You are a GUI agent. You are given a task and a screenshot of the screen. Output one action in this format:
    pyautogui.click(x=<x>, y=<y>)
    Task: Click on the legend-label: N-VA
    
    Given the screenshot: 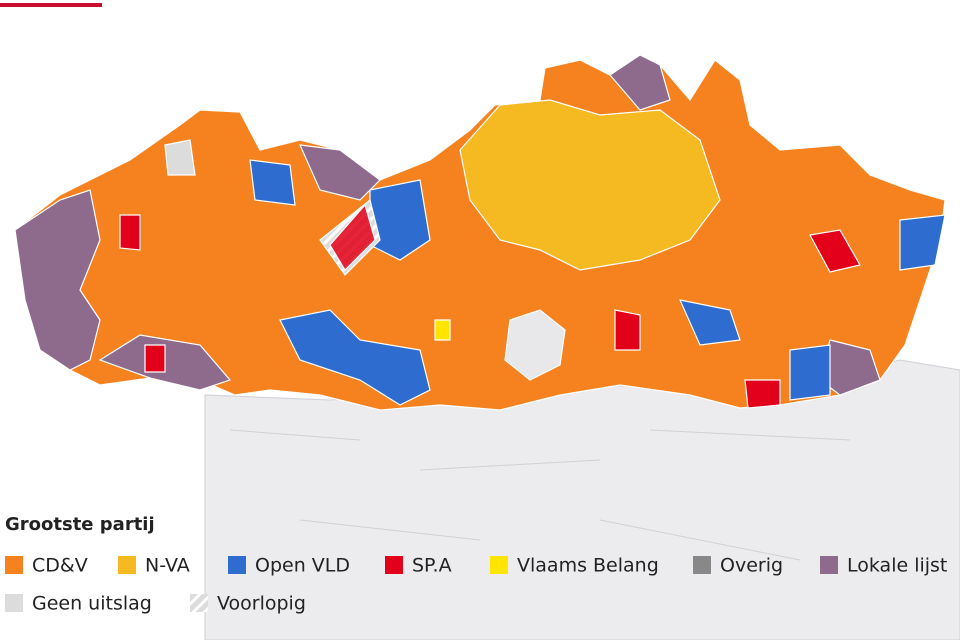 What is the action you would take?
    pyautogui.click(x=167, y=566)
    